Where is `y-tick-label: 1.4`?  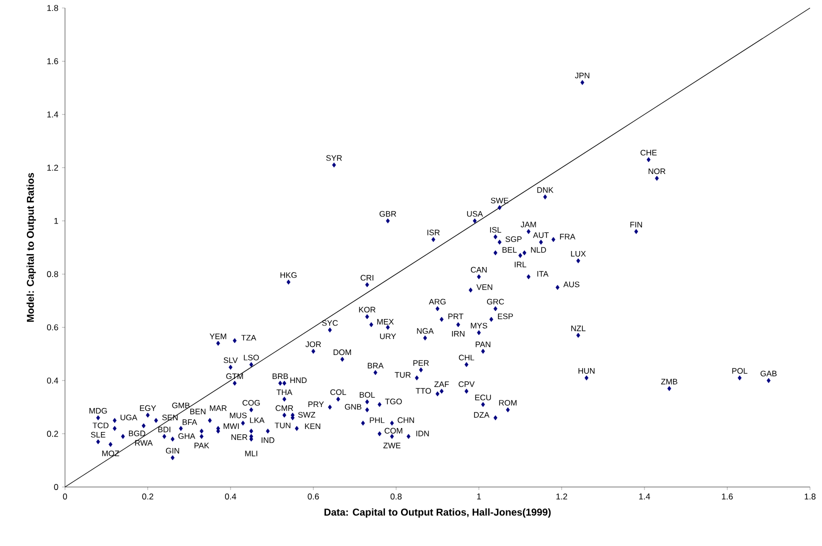 y-tick-label: 1.4 is located at coordinates (52, 115).